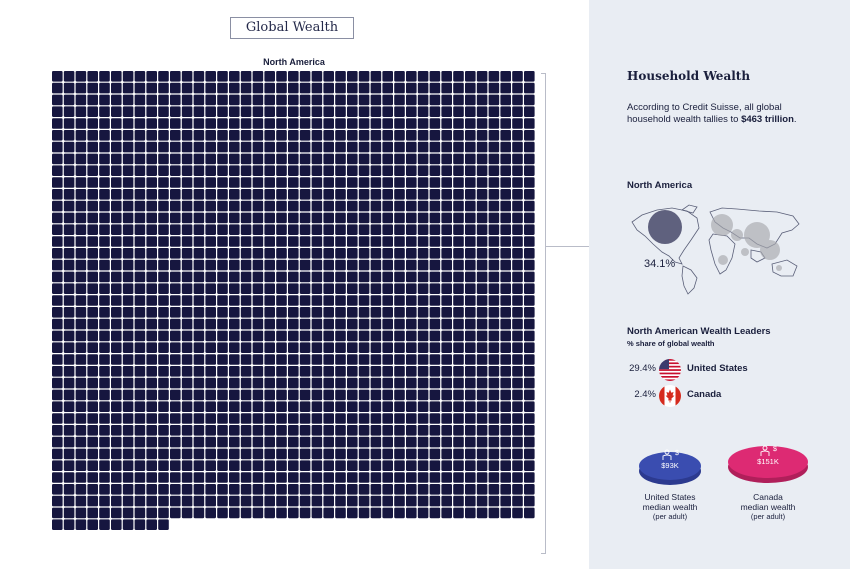  I want to click on total-wealth: $463 trillion, so click(767, 119).